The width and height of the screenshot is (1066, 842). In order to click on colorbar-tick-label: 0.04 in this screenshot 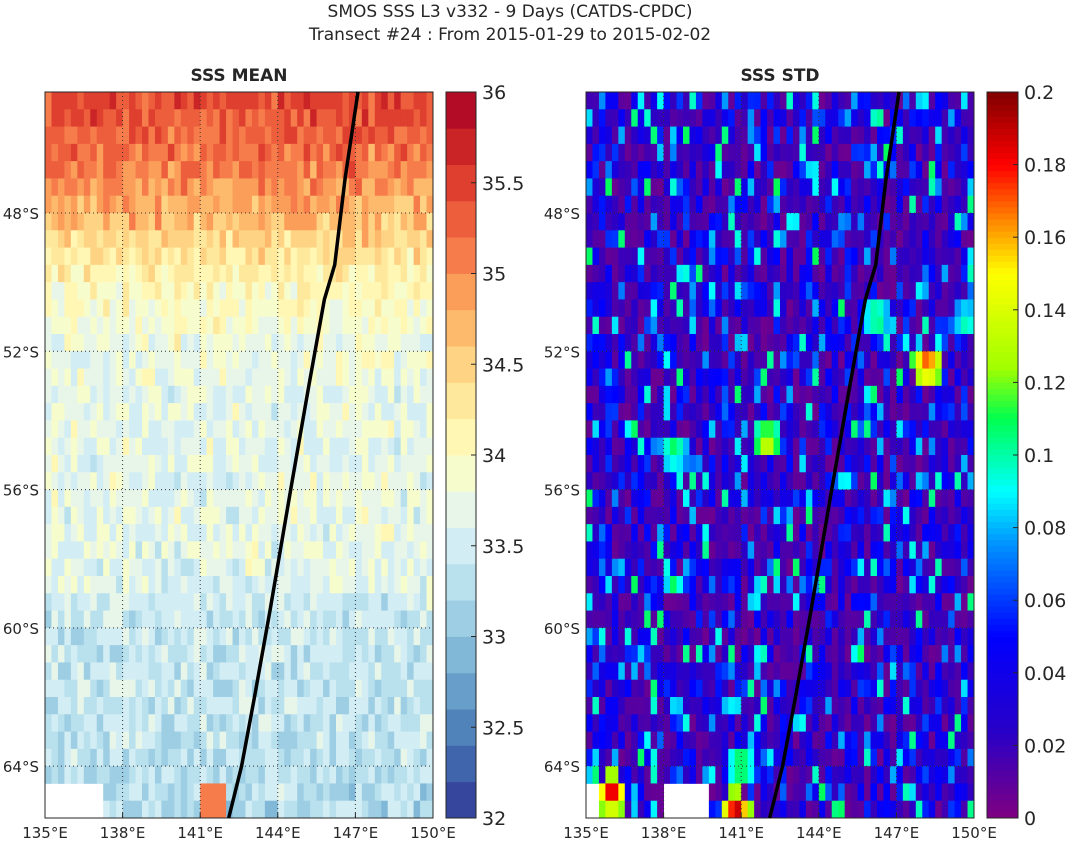, I will do `click(1045, 674)`.